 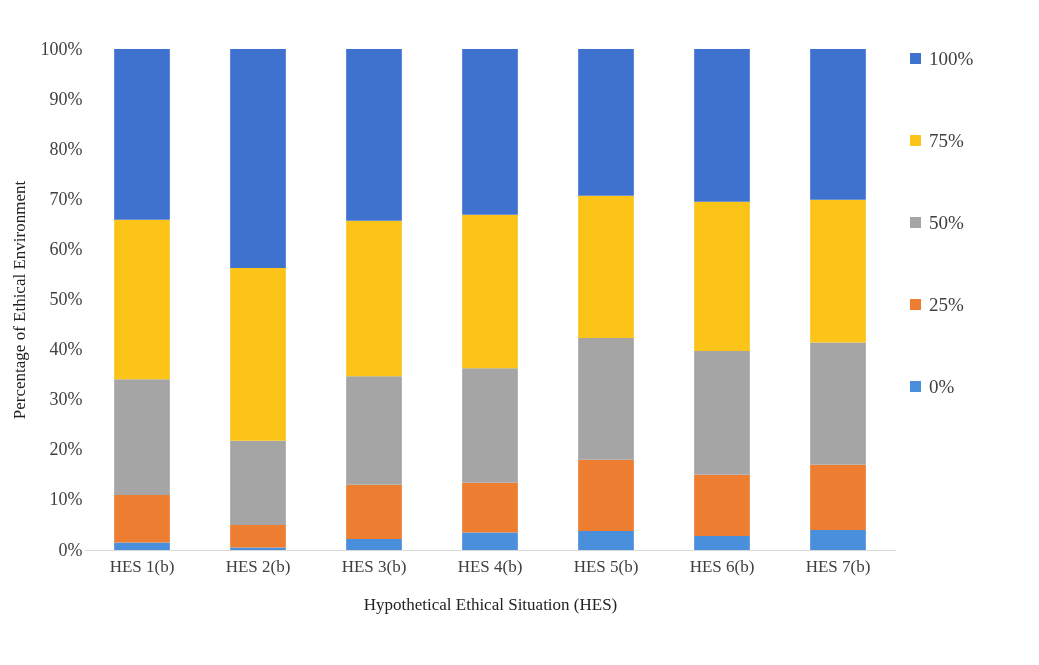 I want to click on x-tick-label: HES 6(b), so click(x=722, y=566).